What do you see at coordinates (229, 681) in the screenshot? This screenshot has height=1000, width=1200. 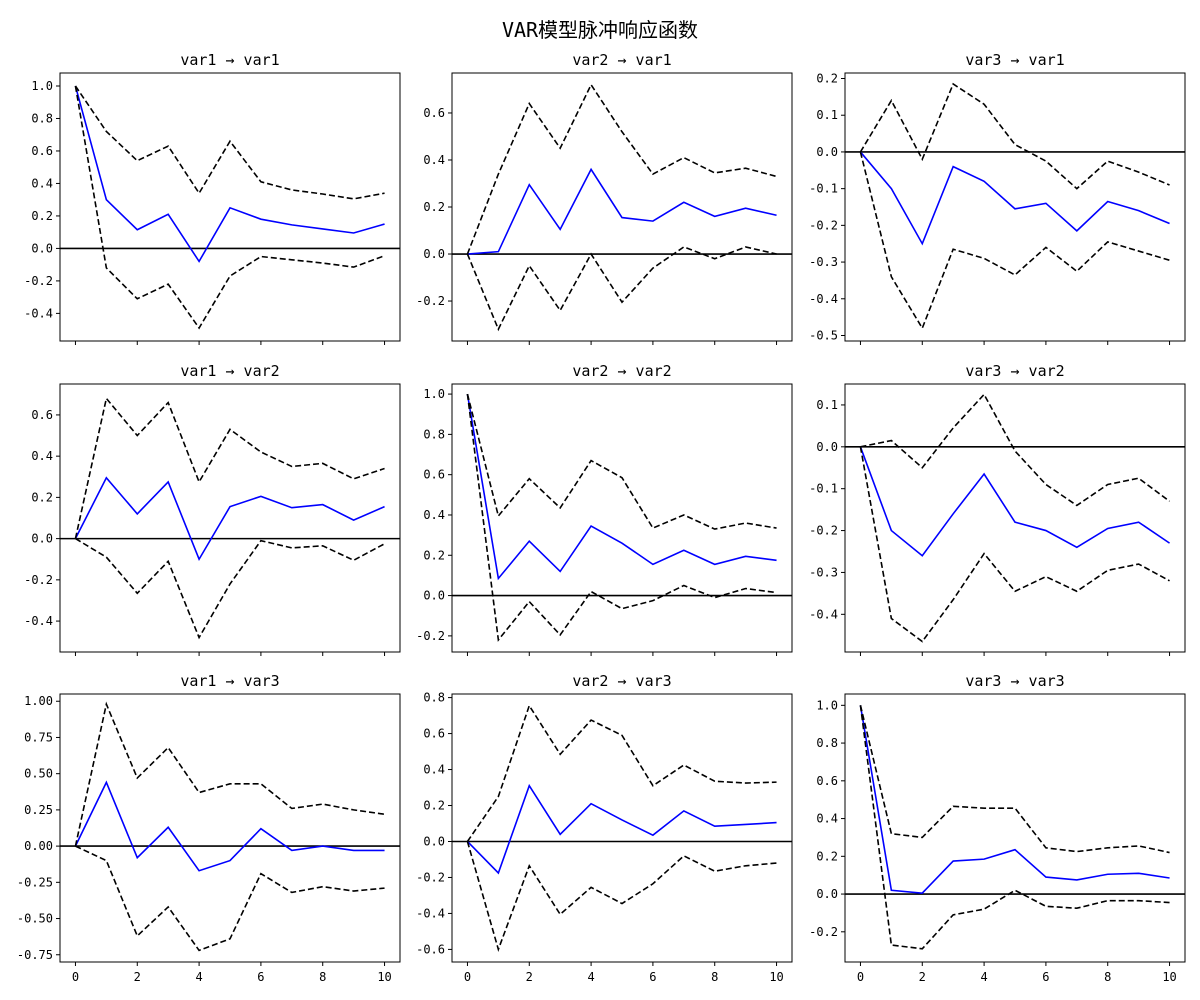 I see `subplot-title: var1 → var3` at bounding box center [229, 681].